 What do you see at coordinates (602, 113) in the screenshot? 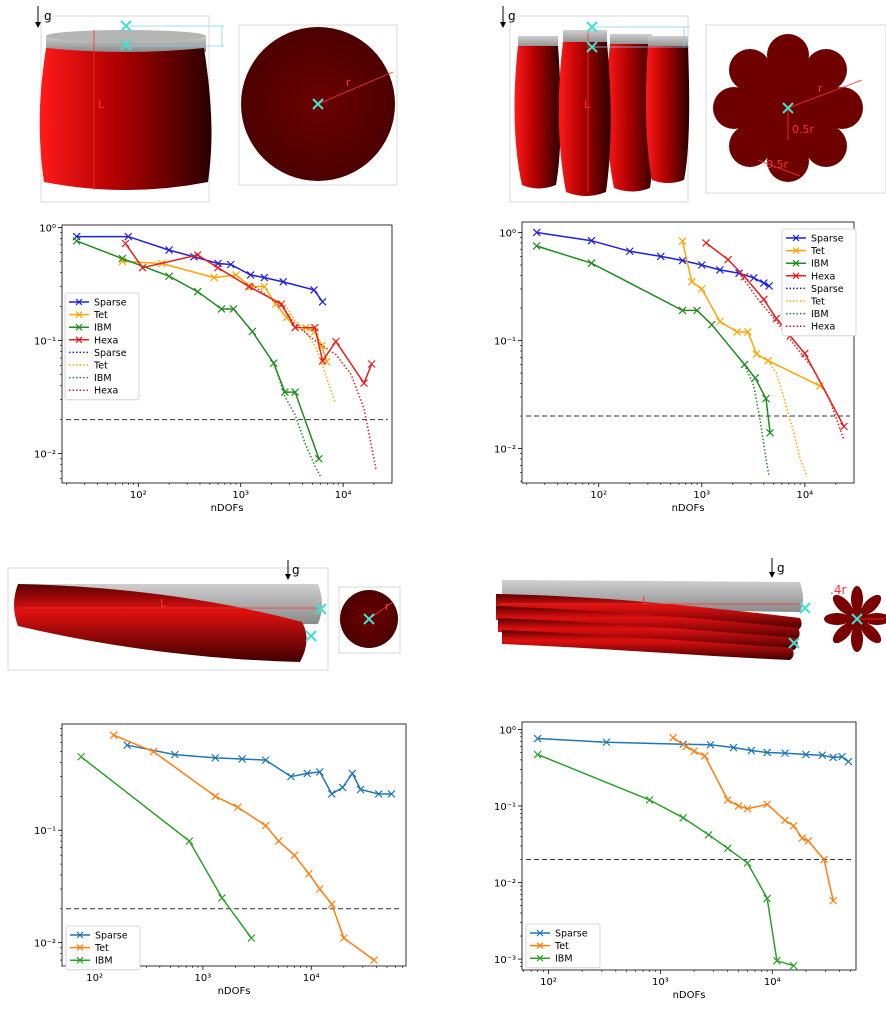
I see `bundle-cylinders-b` at bounding box center [602, 113].